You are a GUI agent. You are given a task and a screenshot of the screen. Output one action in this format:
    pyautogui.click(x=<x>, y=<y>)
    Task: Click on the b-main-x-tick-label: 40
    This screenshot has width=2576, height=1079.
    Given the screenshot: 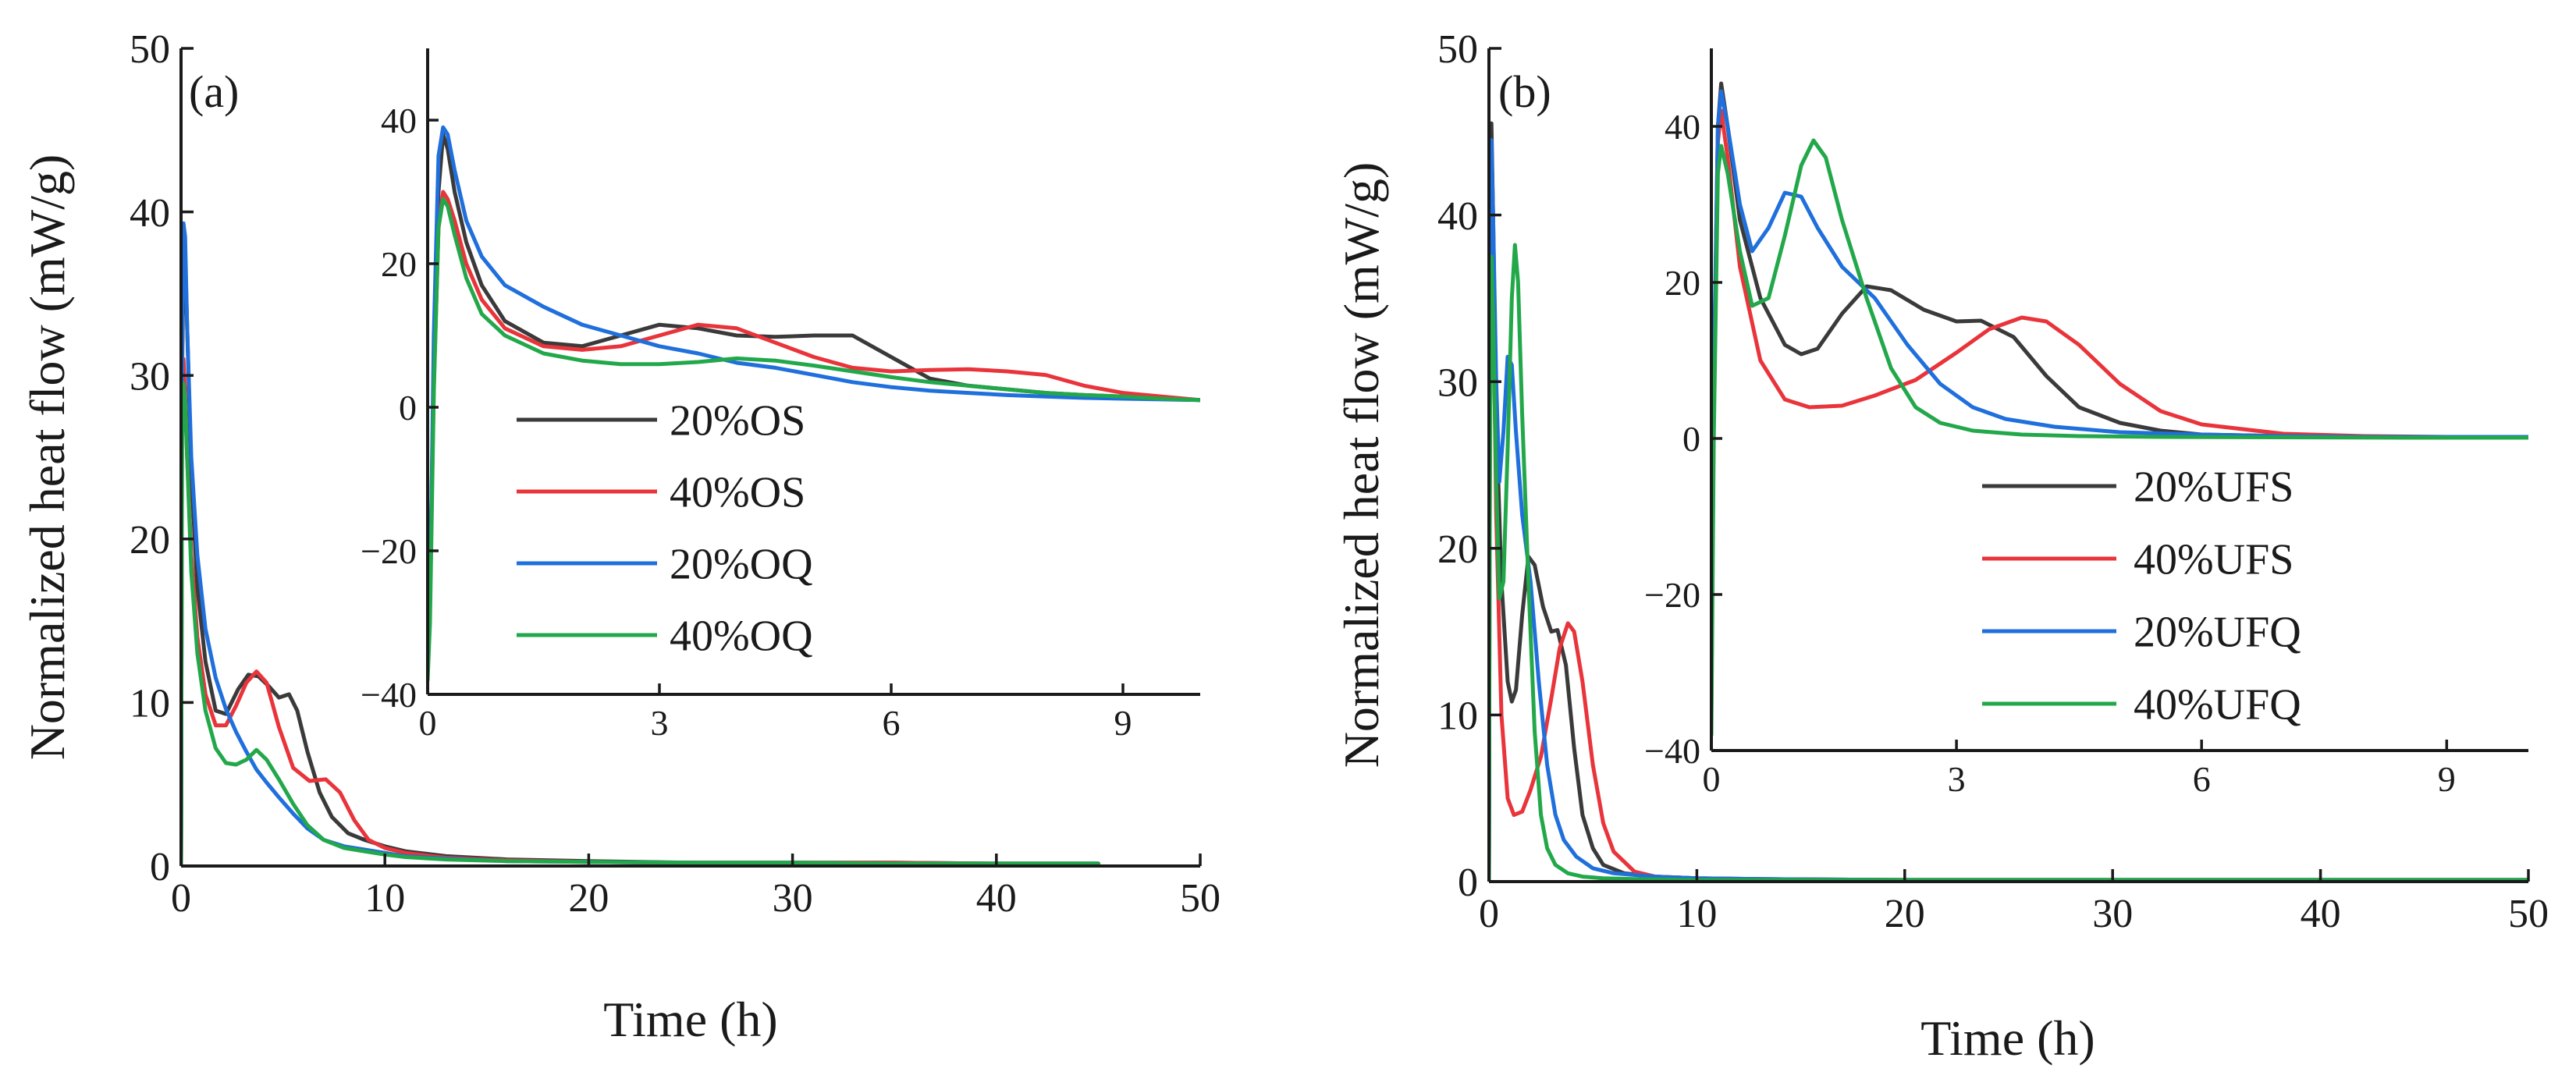 What is the action you would take?
    pyautogui.click(x=2321, y=914)
    